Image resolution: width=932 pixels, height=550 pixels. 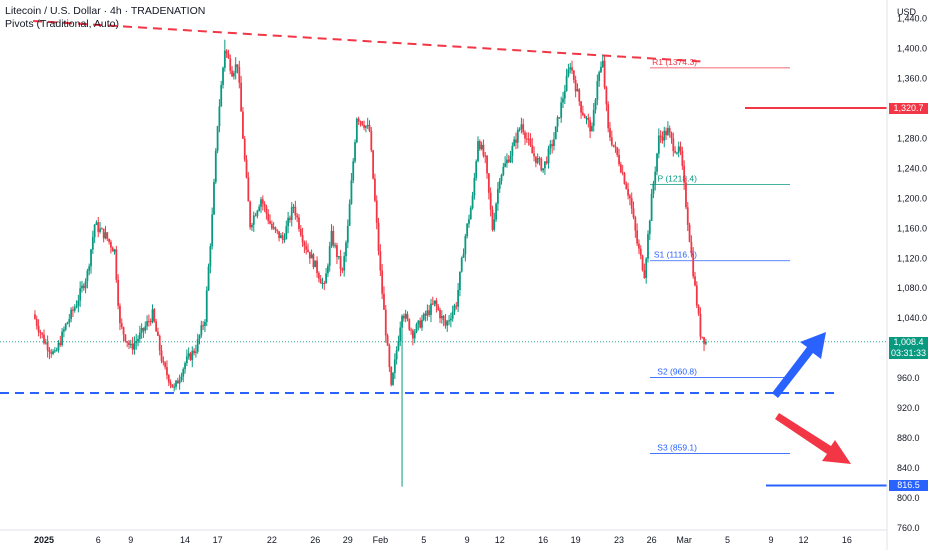 I want to click on x-tick-label: 29, so click(x=348, y=540).